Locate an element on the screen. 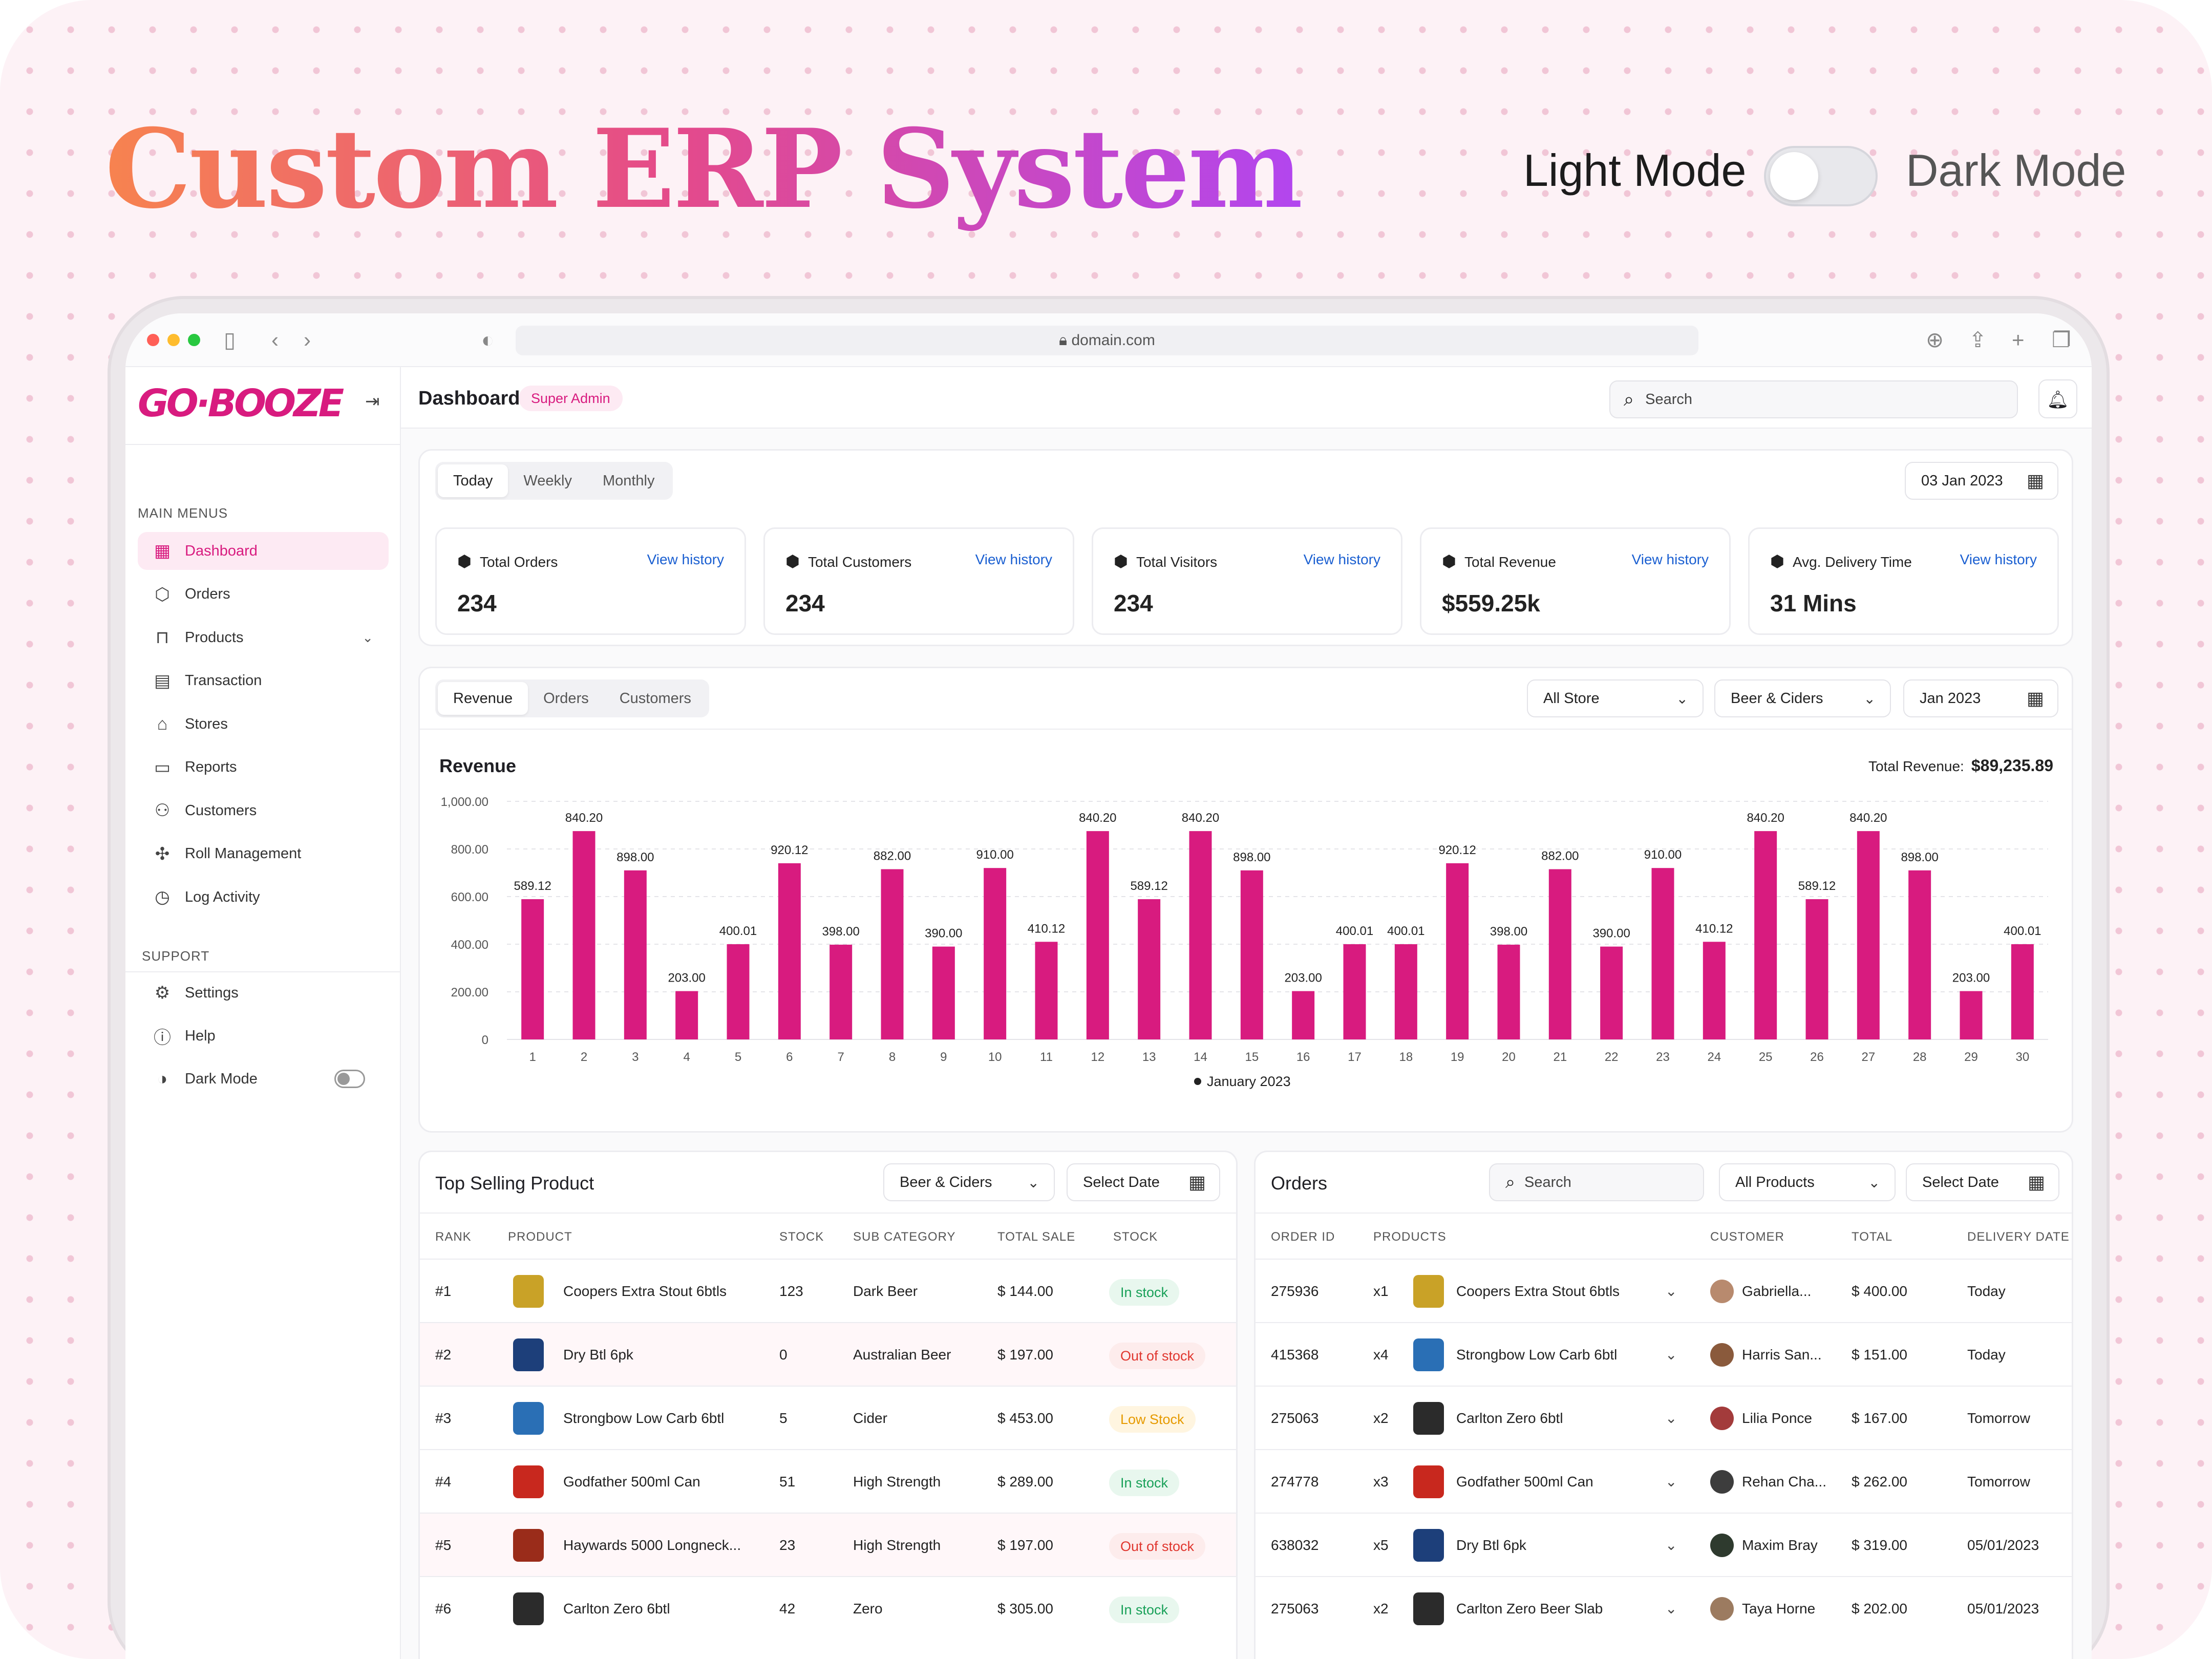 This screenshot has width=2212, height=1659. sidebar-item-products: ⊓ Products ⌄ is located at coordinates (264, 637).